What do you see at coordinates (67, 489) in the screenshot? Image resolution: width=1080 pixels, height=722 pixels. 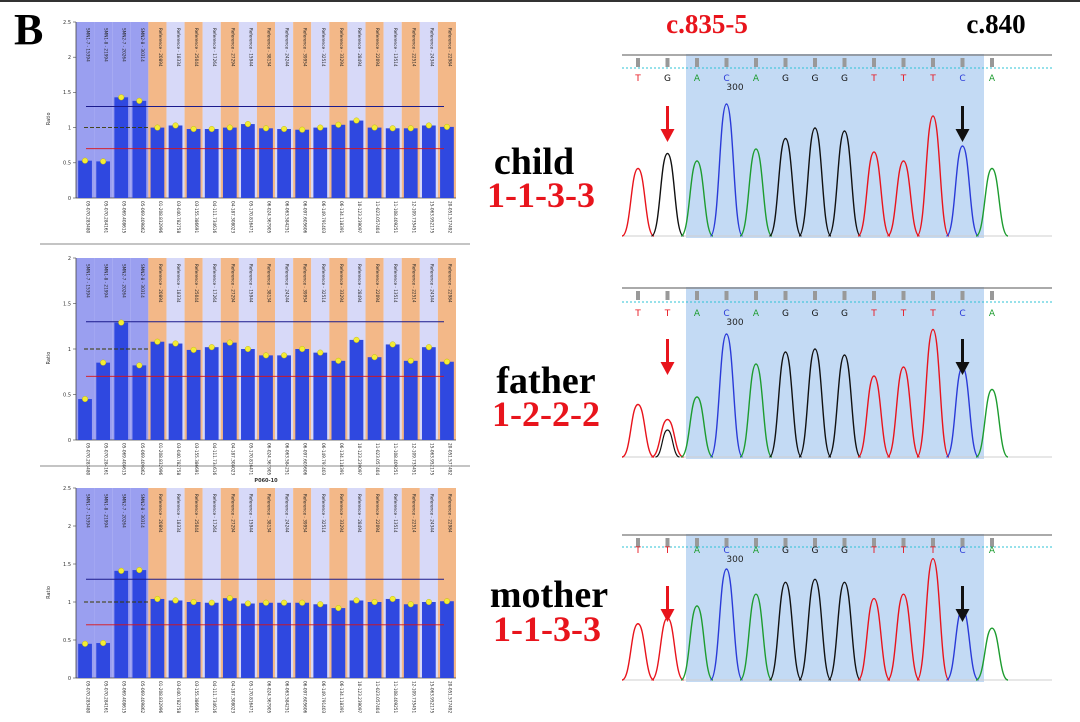 I see `y-tick-label: 2.5` at bounding box center [67, 489].